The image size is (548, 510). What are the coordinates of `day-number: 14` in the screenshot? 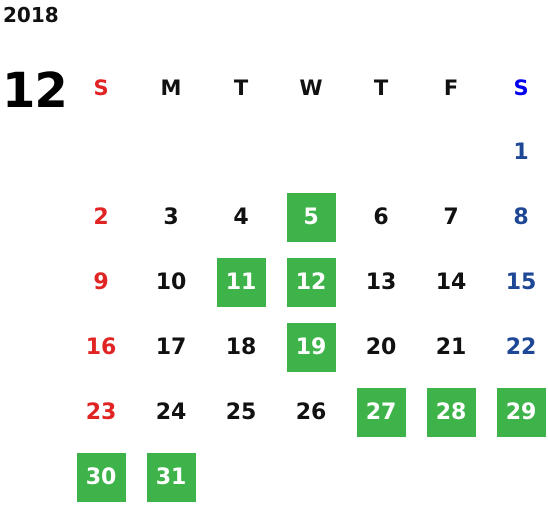 It's located at (451, 282).